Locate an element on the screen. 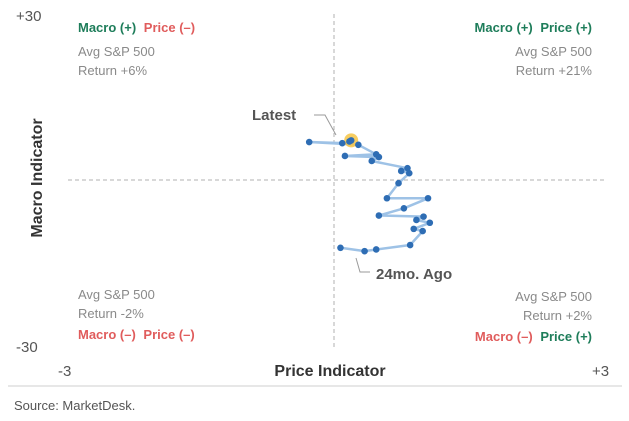  quadrant-top-left-price: Price (–) is located at coordinates (169, 27).